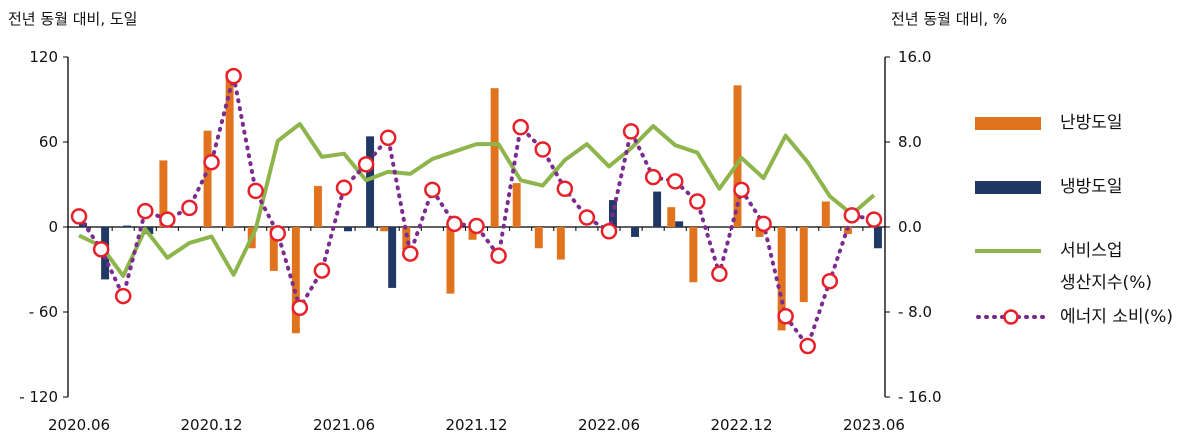 The width and height of the screenshot is (1198, 440). I want to click on left-axis-title: 전년 동월 대비, 도일, so click(73, 19).